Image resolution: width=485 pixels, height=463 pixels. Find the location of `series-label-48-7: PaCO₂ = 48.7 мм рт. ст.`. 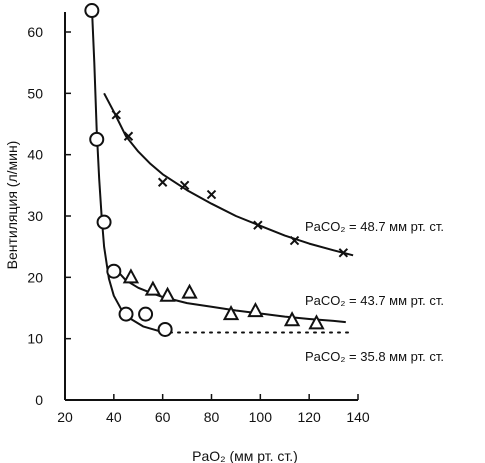

series-label-48-7: PaCO₂ = 48.7 мм рт. ст. is located at coordinates (374, 226).